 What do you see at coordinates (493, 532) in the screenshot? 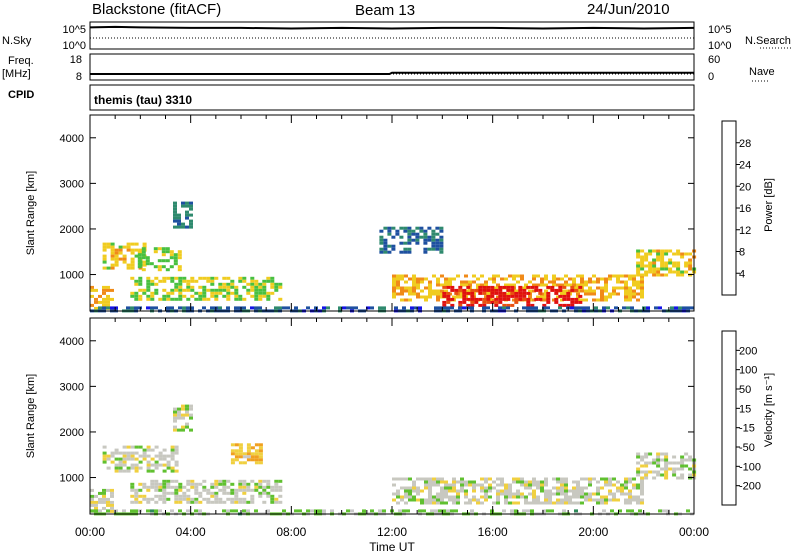
I see `time-tick-label: 16:00` at bounding box center [493, 532].